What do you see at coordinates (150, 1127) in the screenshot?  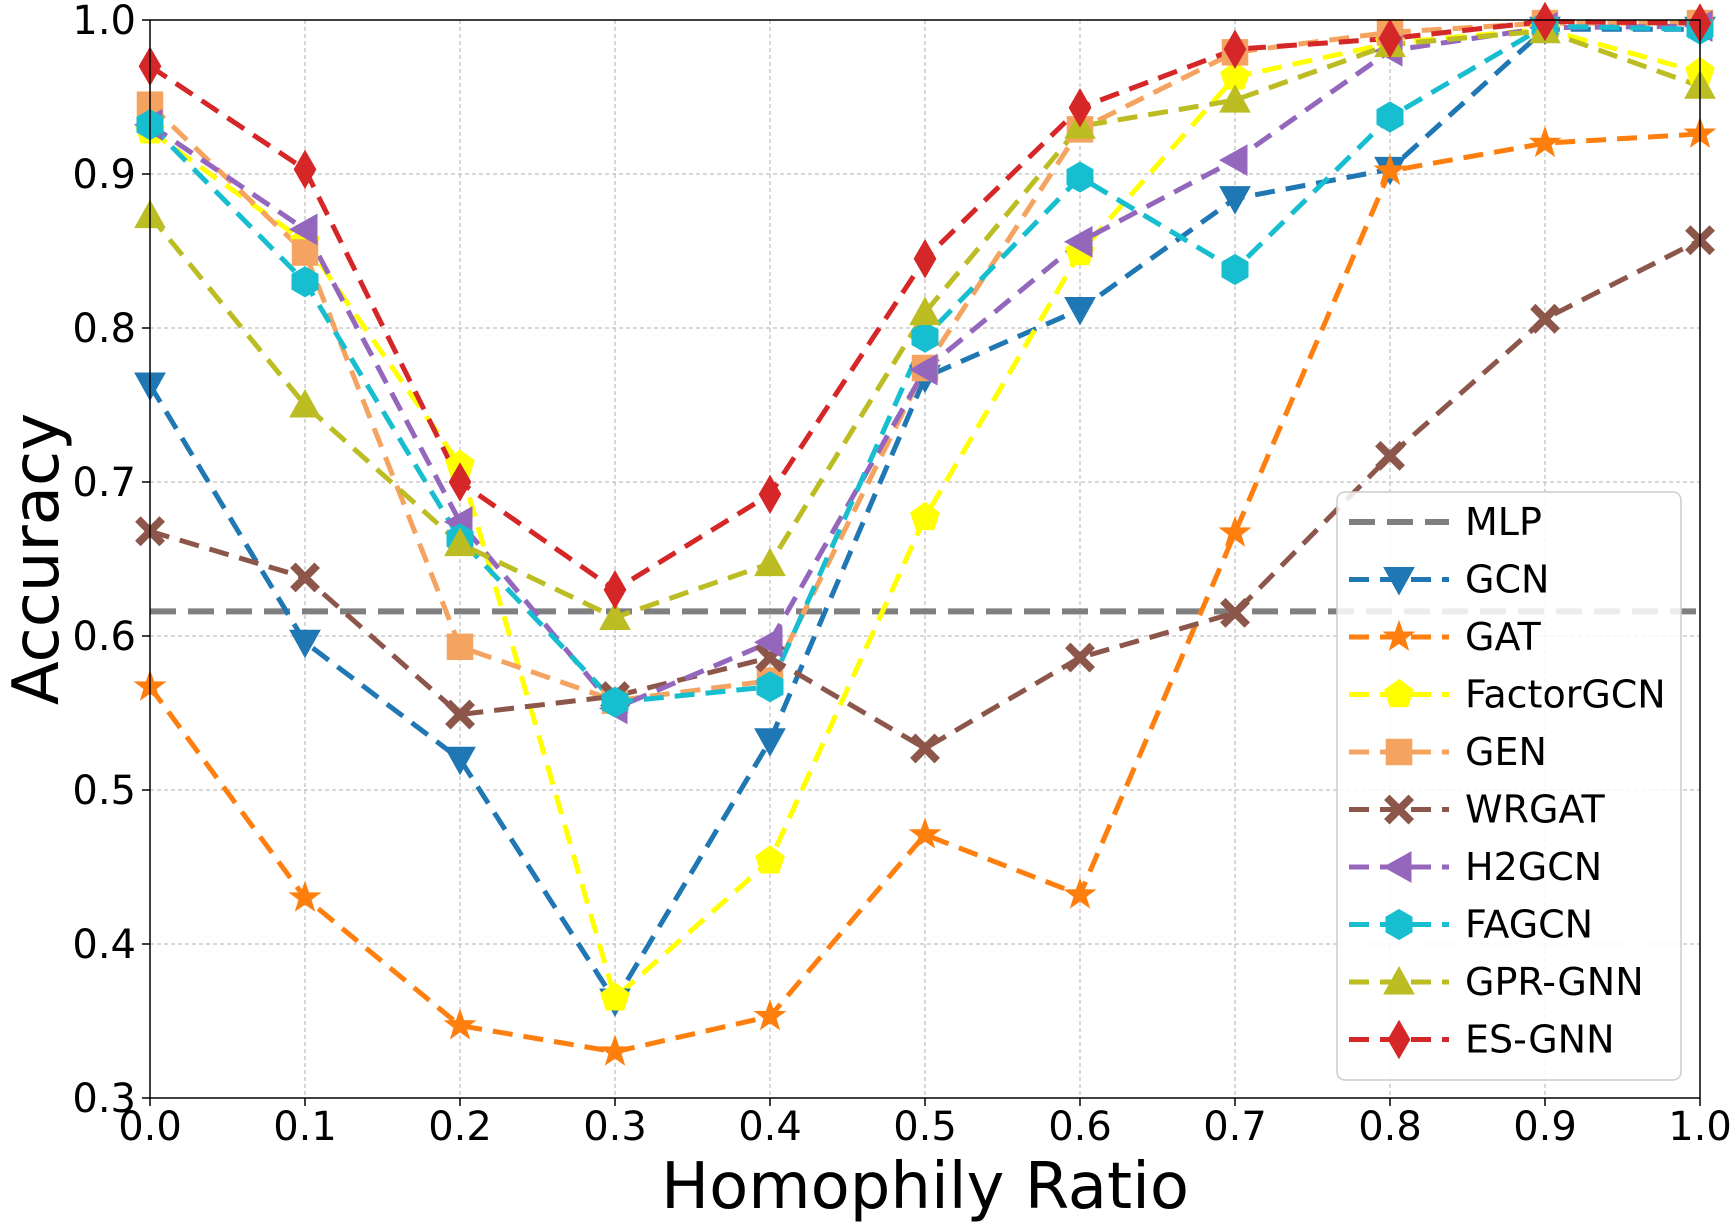 I see `x-tick-label: 0.0` at bounding box center [150, 1127].